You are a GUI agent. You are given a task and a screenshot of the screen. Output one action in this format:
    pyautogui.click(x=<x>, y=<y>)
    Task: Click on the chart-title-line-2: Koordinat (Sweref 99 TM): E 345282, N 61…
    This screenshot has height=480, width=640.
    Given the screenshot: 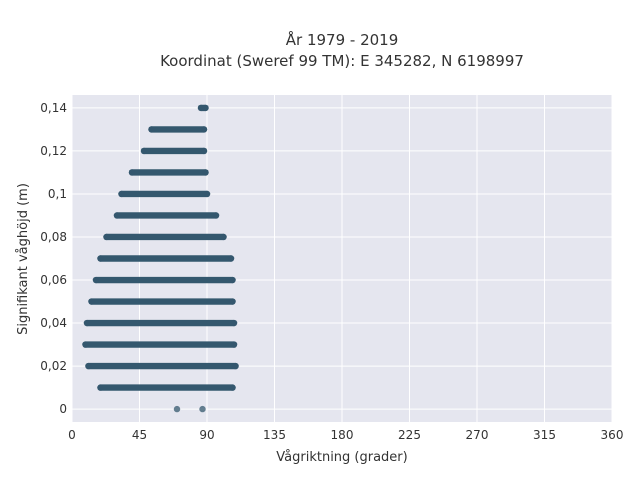 What is the action you would take?
    pyautogui.click(x=342, y=61)
    